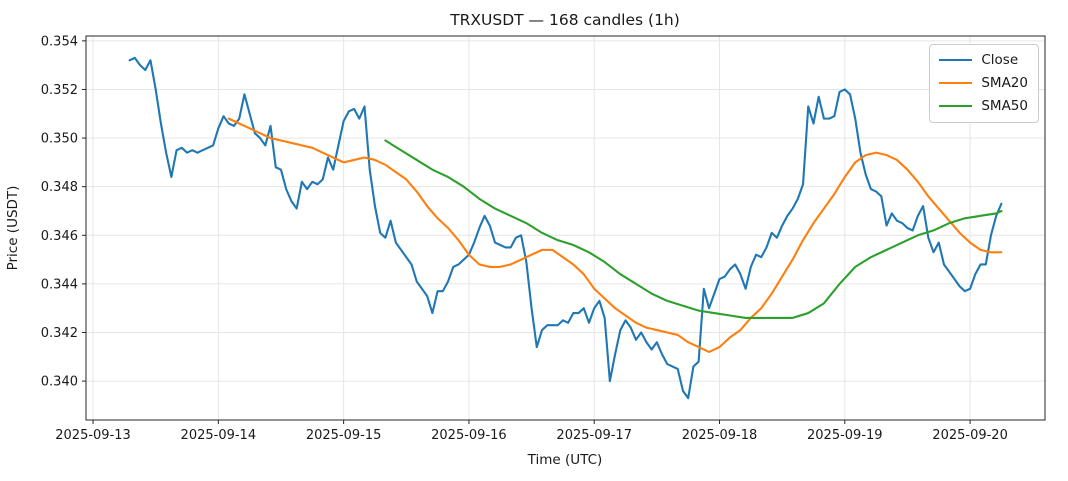 The width and height of the screenshot is (1068, 481). Describe the element at coordinates (720, 435) in the screenshot. I see `x-tick-label: 2025-09-18` at that location.